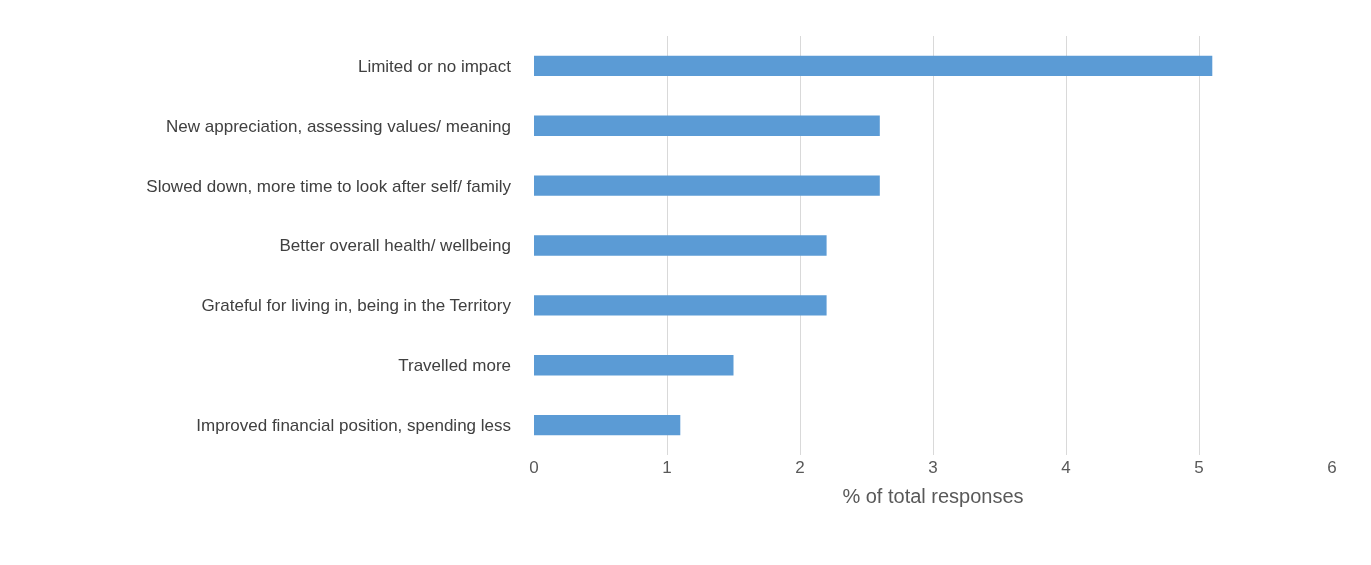  What do you see at coordinates (356, 306) in the screenshot?
I see `y-tick-label: Grateful for living in, being in the Territory` at bounding box center [356, 306].